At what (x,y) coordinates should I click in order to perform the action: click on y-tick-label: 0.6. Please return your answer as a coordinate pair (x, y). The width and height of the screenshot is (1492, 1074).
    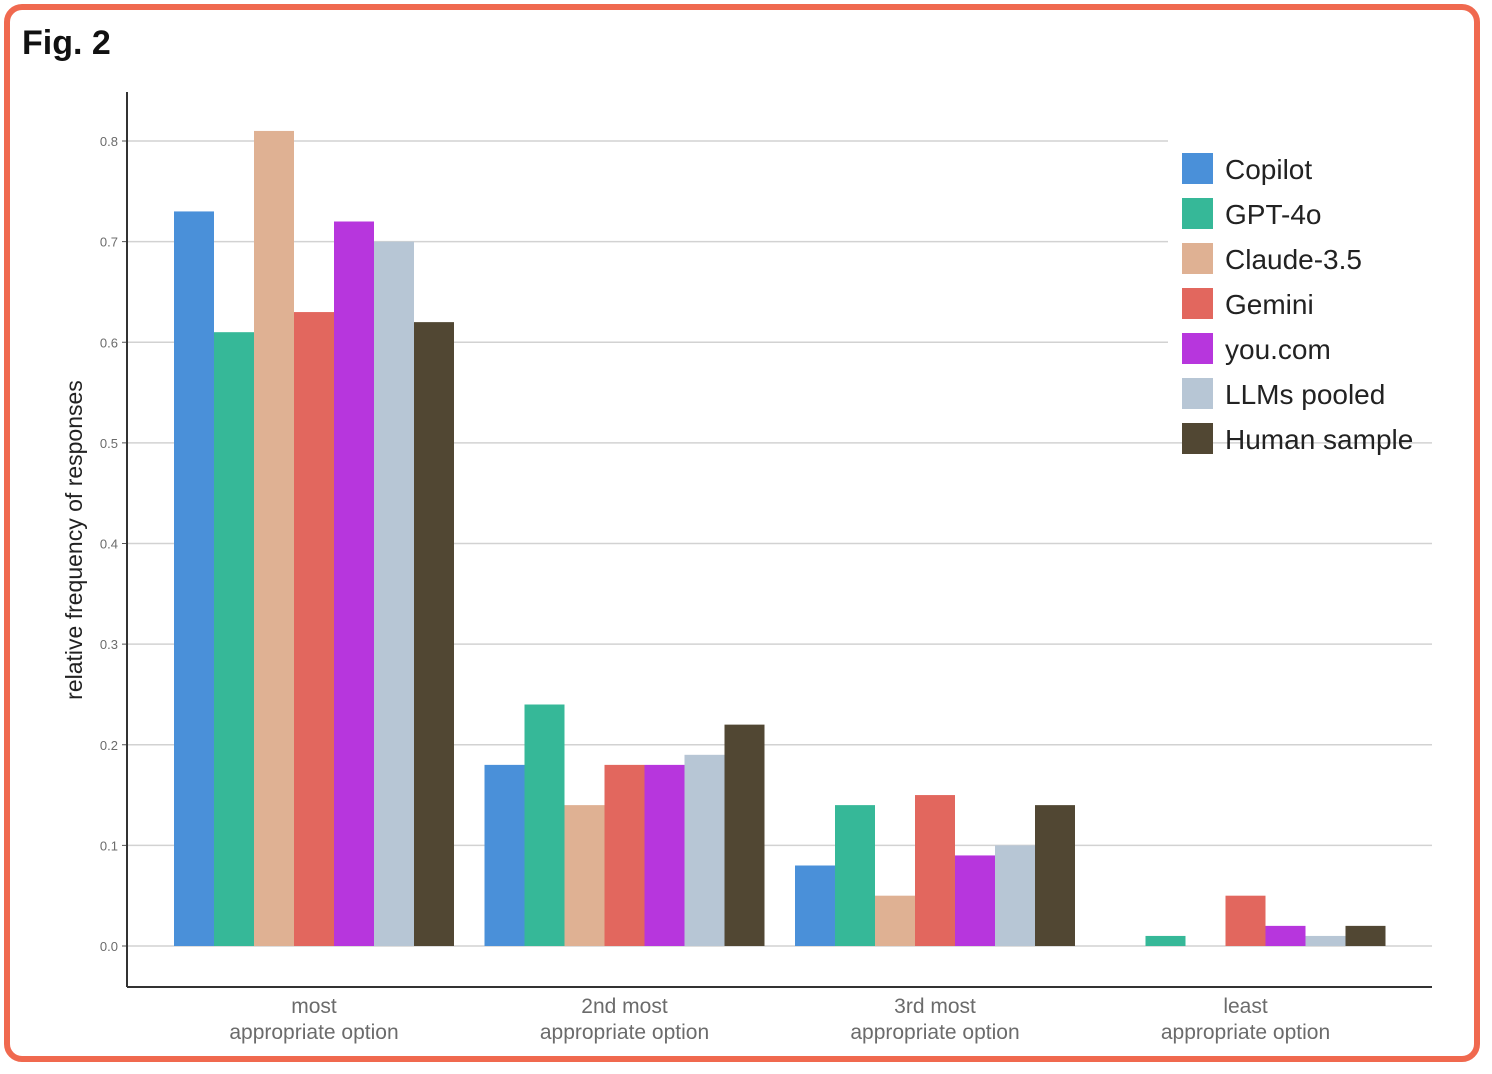
    Looking at the image, I should click on (109, 342).